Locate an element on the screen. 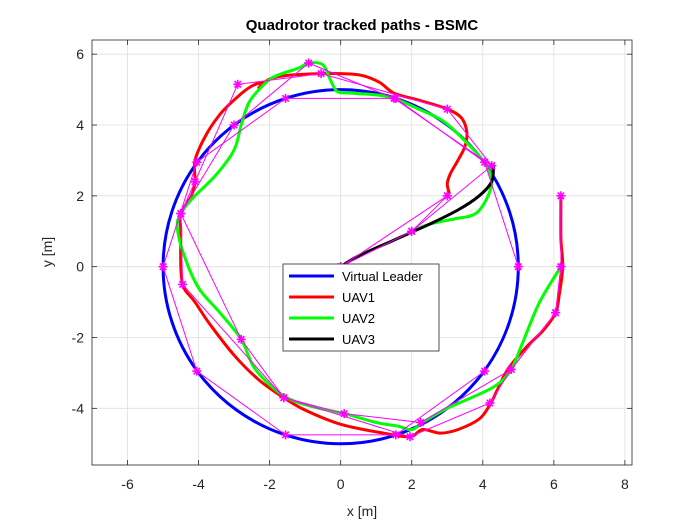  y-tick-label: -4 is located at coordinates (78, 408).